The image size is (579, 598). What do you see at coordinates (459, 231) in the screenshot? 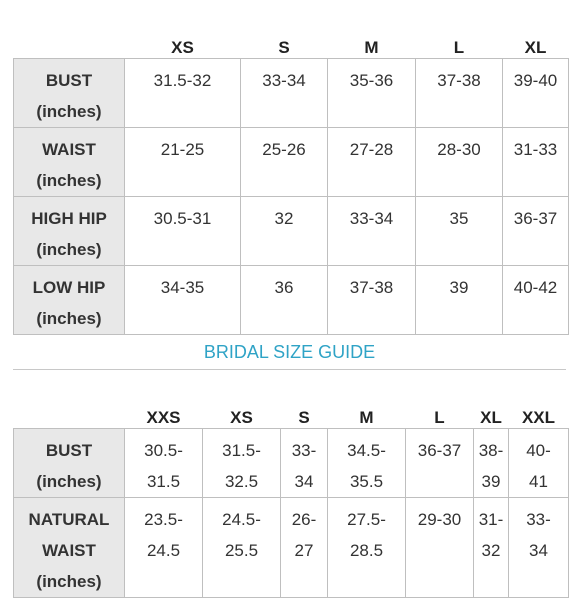
I see `table-cell: 35` at bounding box center [459, 231].